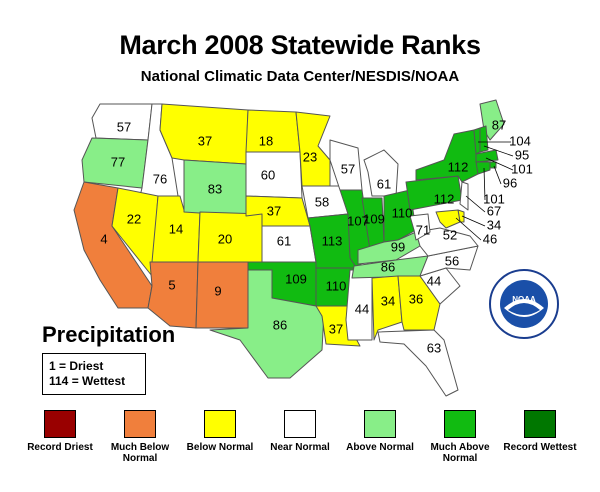  What do you see at coordinates (358, 220) in the screenshot?
I see `rank-label-il: 107` at bounding box center [358, 220].